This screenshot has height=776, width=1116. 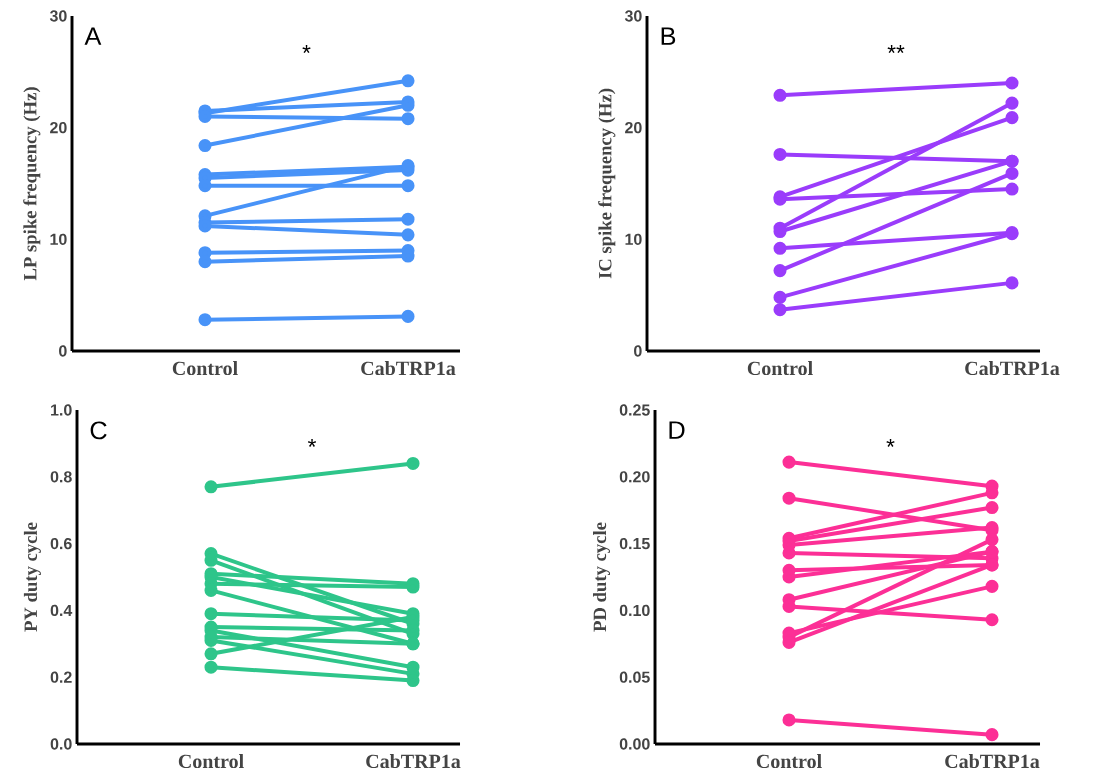 What do you see at coordinates (634, 744) in the screenshot?
I see `y-tick-label: 0.00` at bounding box center [634, 744].